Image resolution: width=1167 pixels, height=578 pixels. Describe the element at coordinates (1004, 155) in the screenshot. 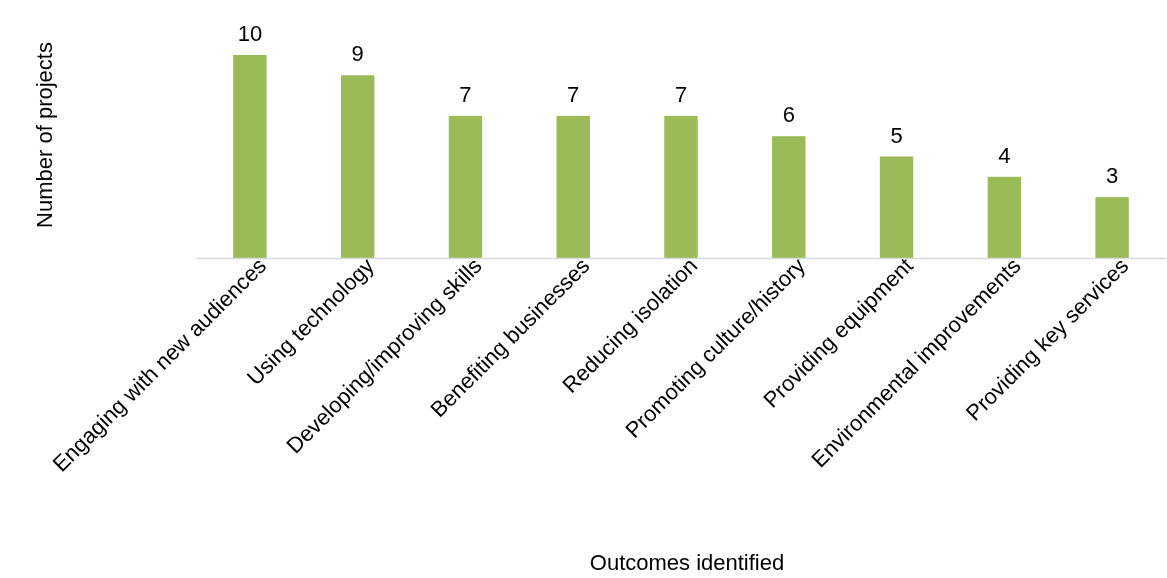

I see `data-label: 4` at that location.